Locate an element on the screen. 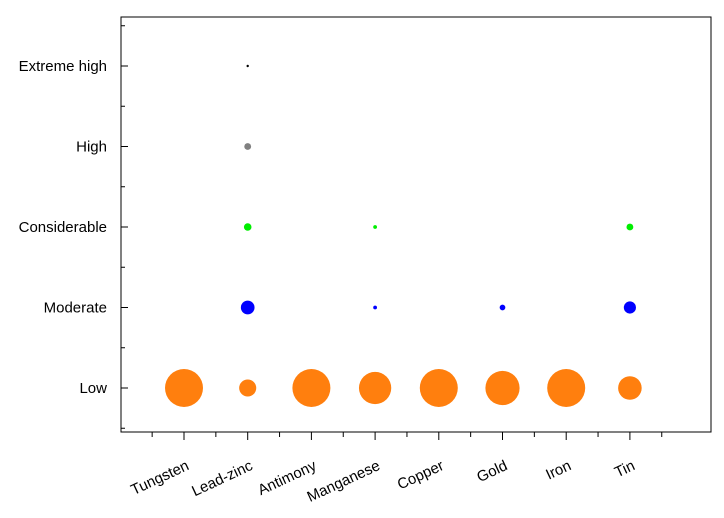 The width and height of the screenshot is (724, 518). x-tick-label: Manganese is located at coordinates (344, 481).